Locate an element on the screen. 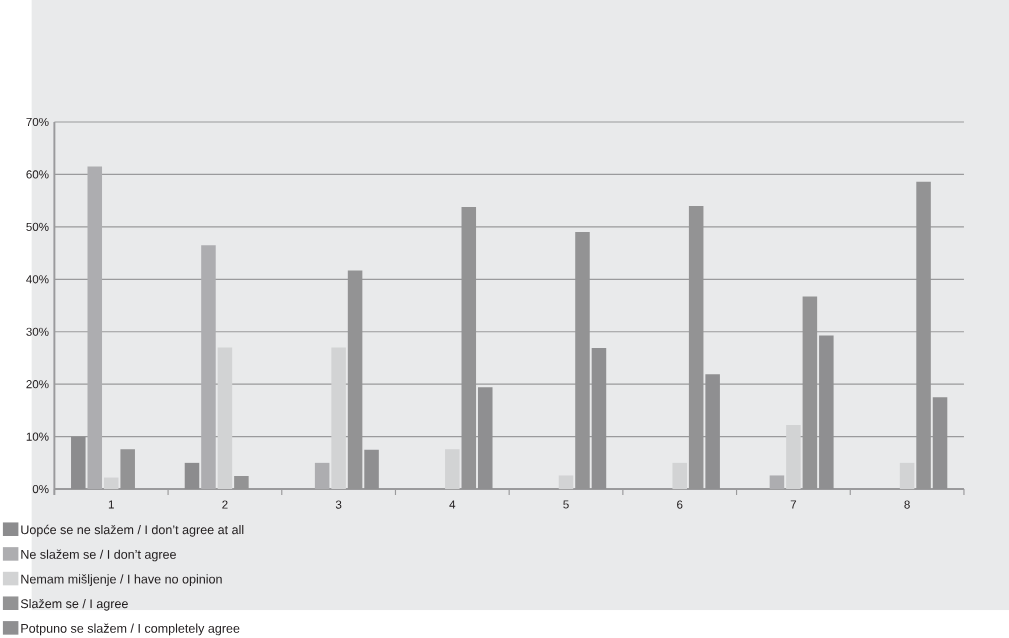 The width and height of the screenshot is (1009, 638). y-tick-label: 70% is located at coordinates (37, 122).